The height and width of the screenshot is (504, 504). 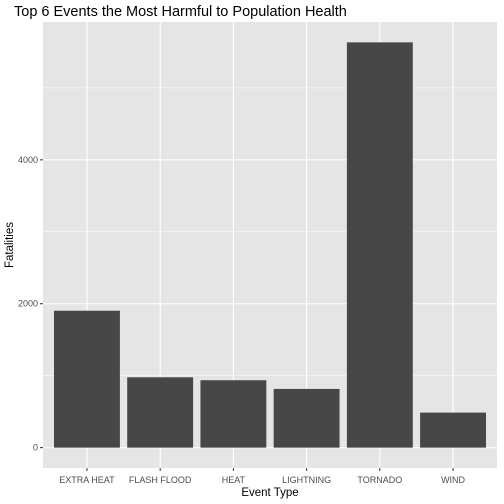 What do you see at coordinates (233, 414) in the screenshot?
I see `bar-heat` at bounding box center [233, 414].